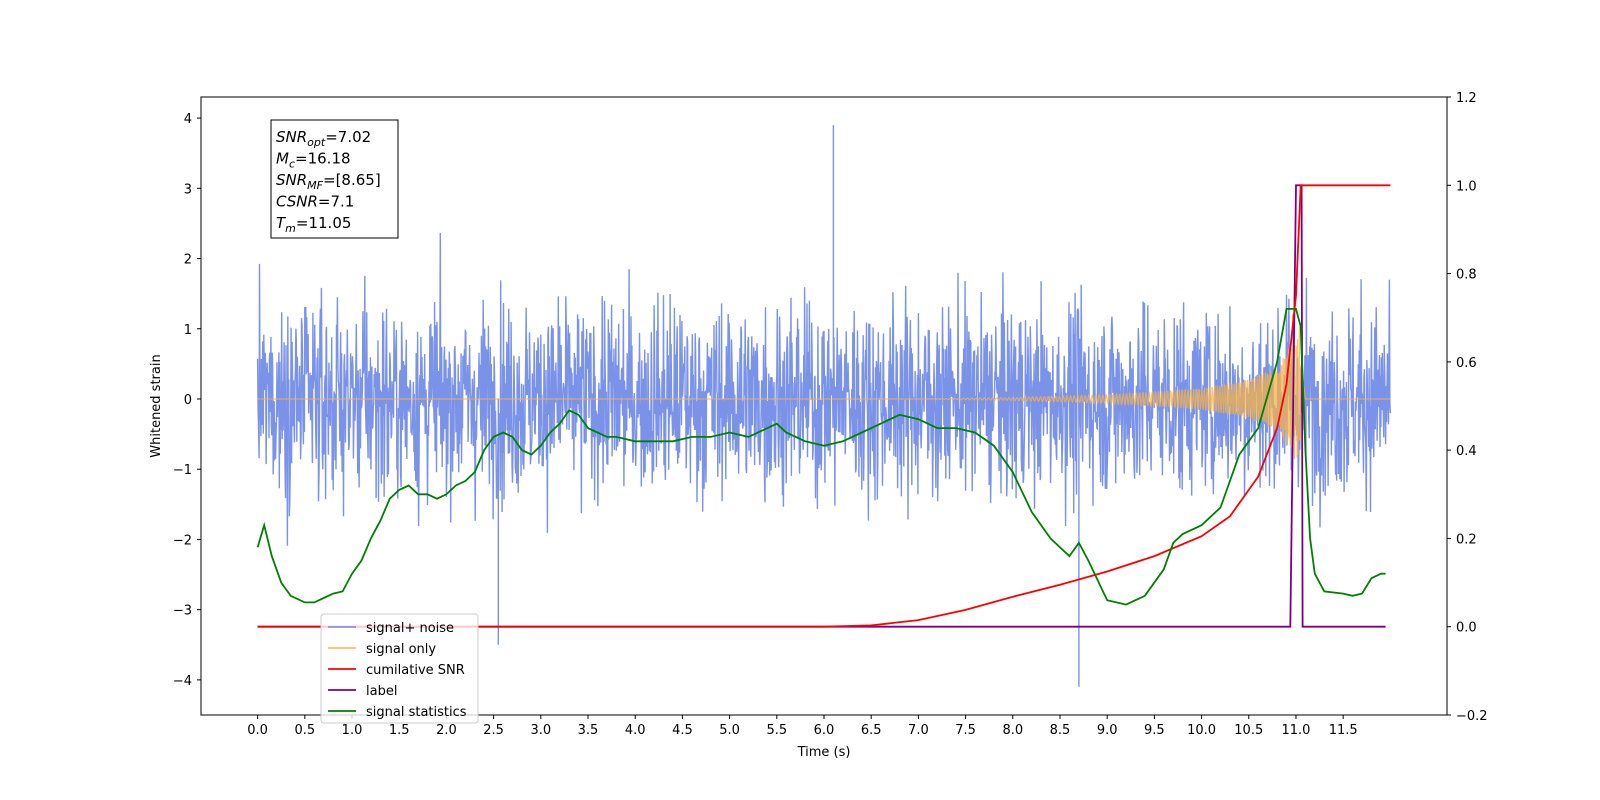 This screenshot has width=1600, height=800. I want to click on x-tick-label: 5.0, so click(729, 730).